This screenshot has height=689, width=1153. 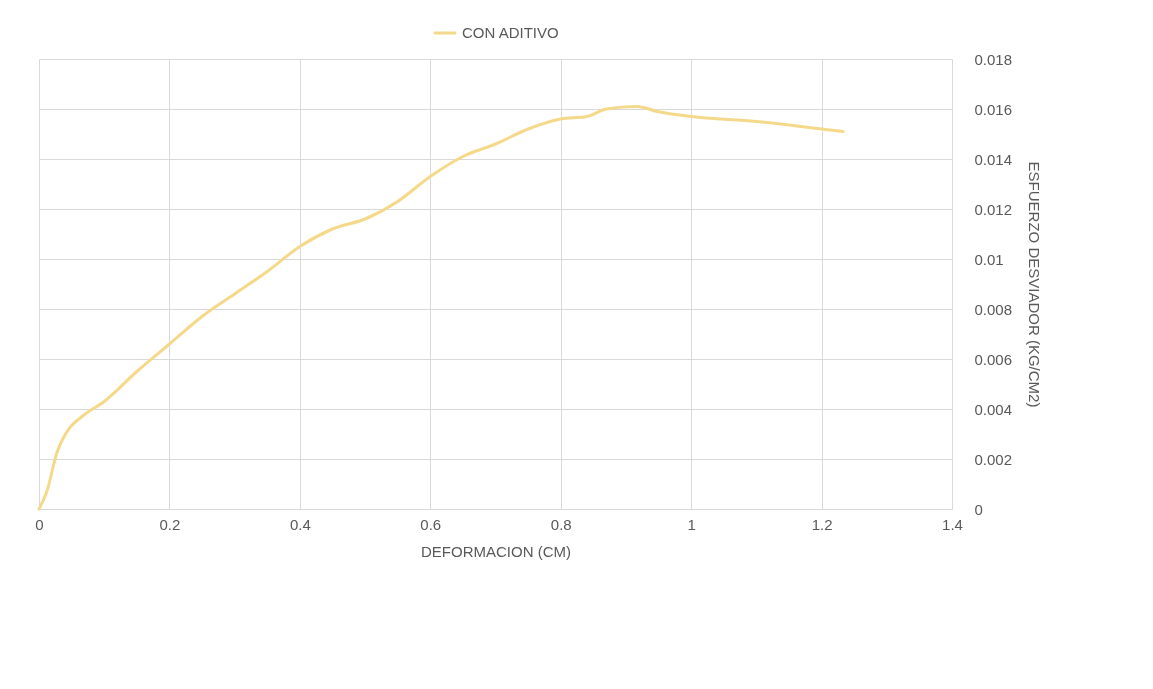 What do you see at coordinates (978, 509) in the screenshot?
I see `y-tick-label: 0` at bounding box center [978, 509].